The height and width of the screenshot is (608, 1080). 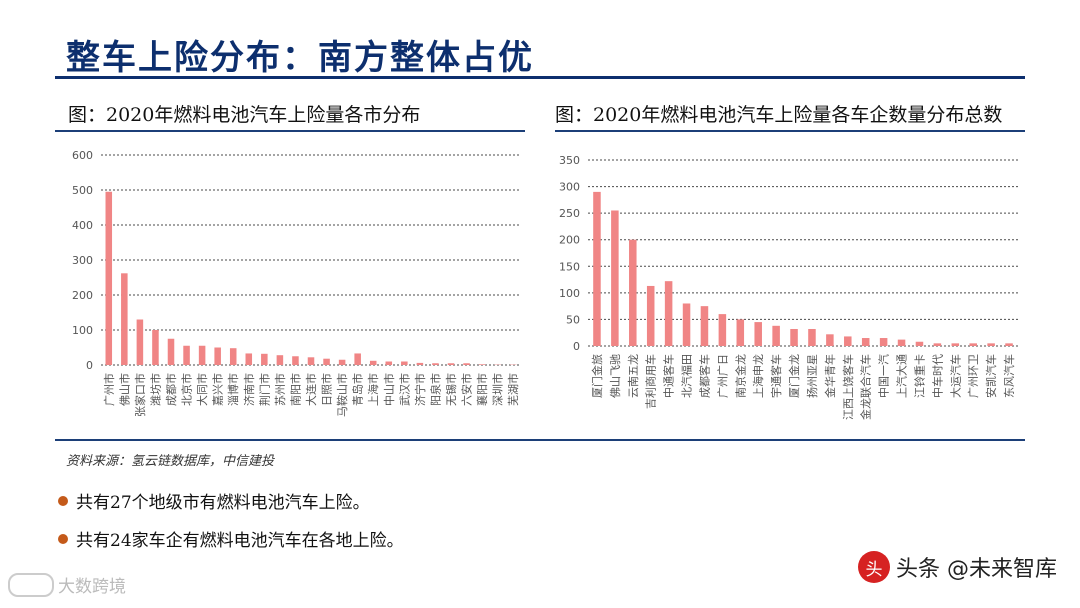 What do you see at coordinates (722, 376) in the screenshot?
I see `x-tick-label: 广州广日` at bounding box center [722, 376].